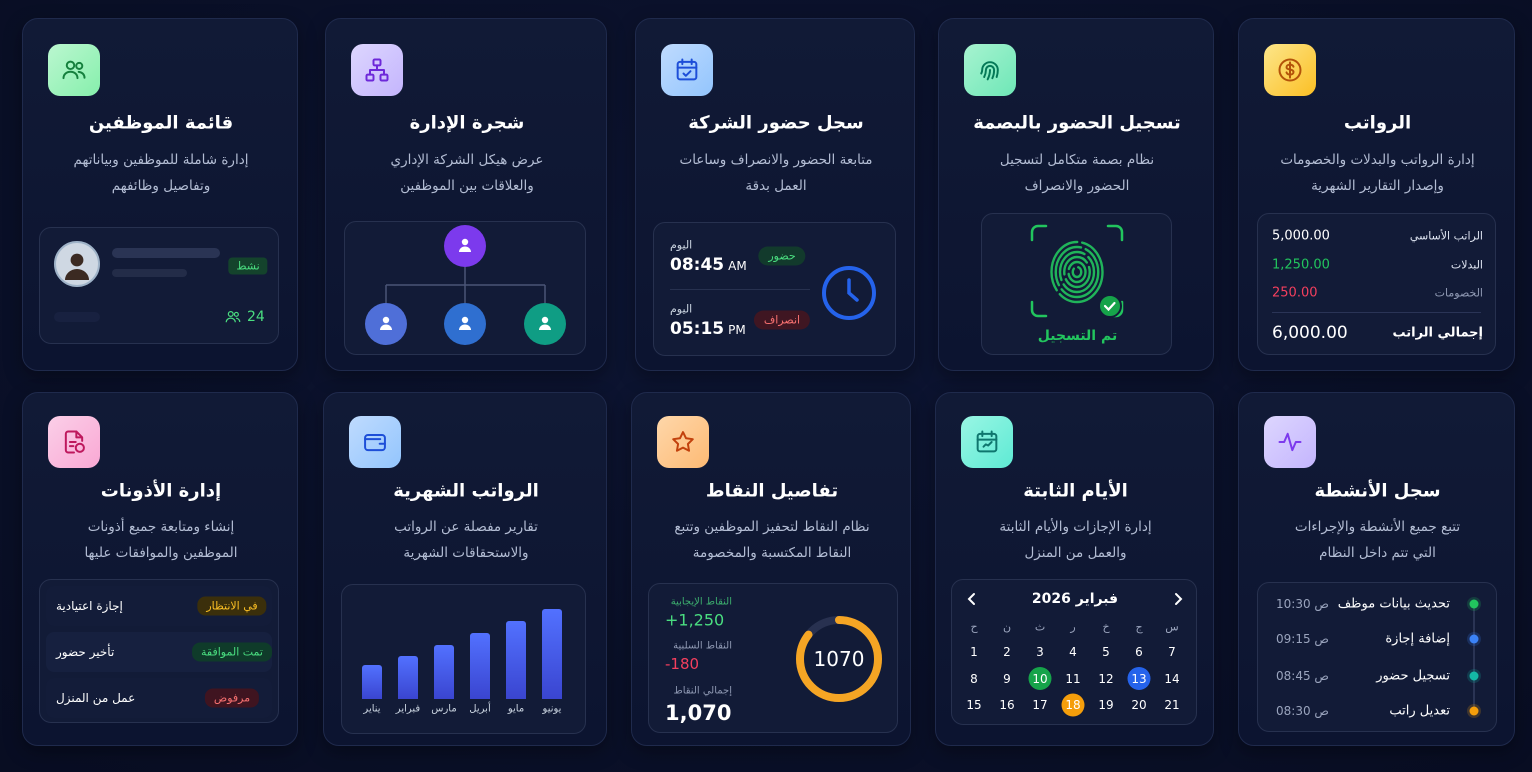 This screenshot has height=772, width=1532. What do you see at coordinates (1302, 676) in the screenshot?
I see `activity-time: ص 08:45` at bounding box center [1302, 676].